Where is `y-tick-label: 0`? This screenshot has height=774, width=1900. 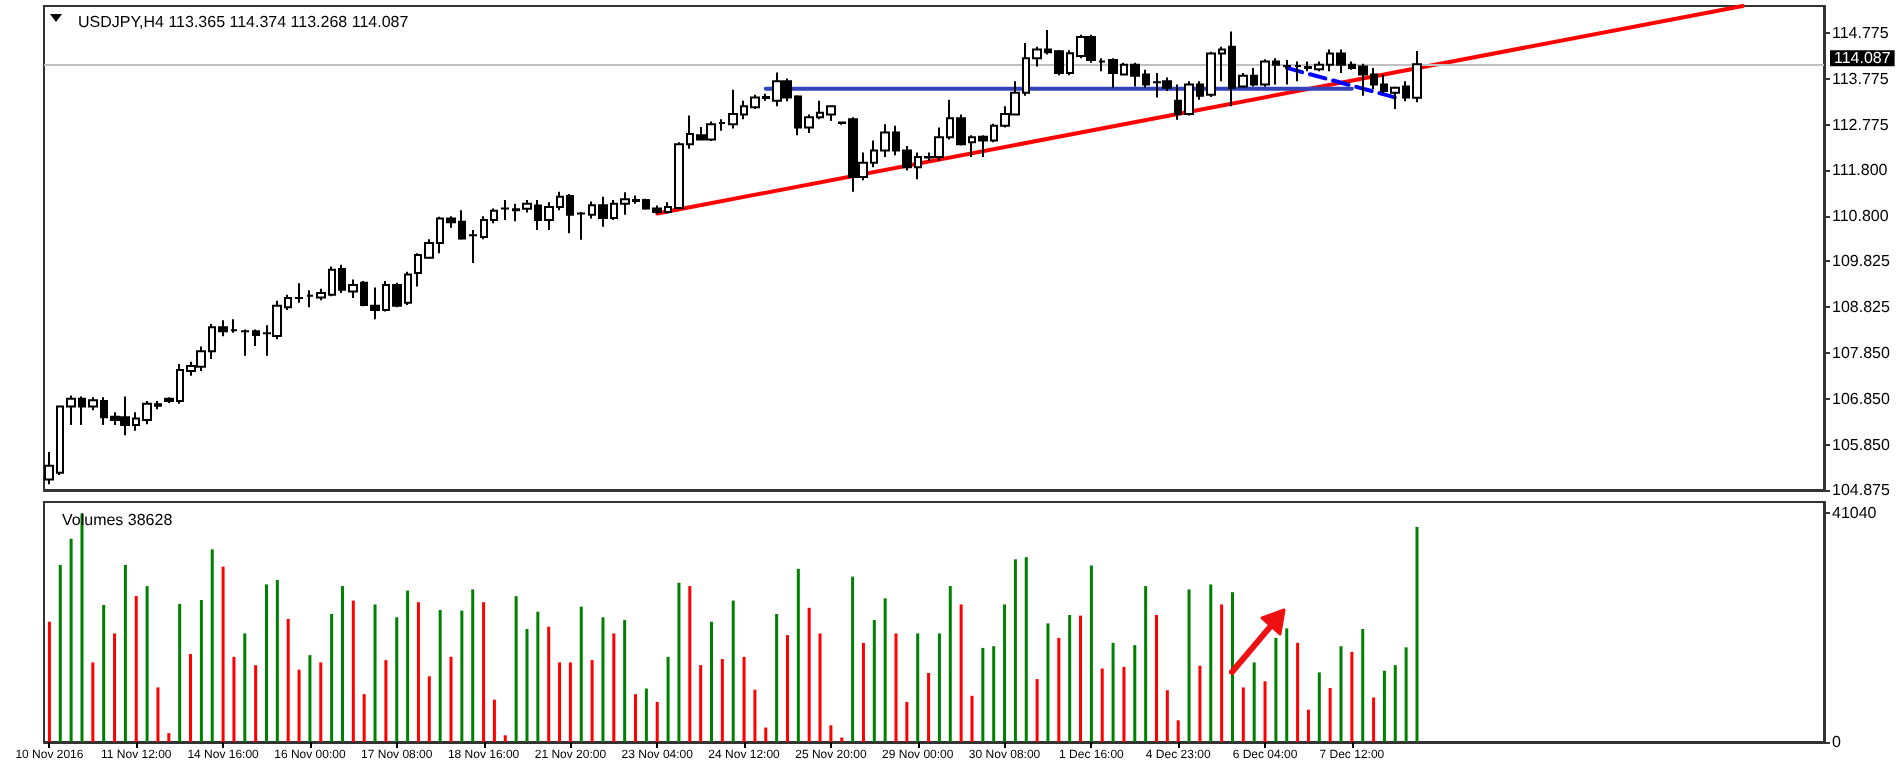 y-tick-label: 0 is located at coordinates (1837, 742).